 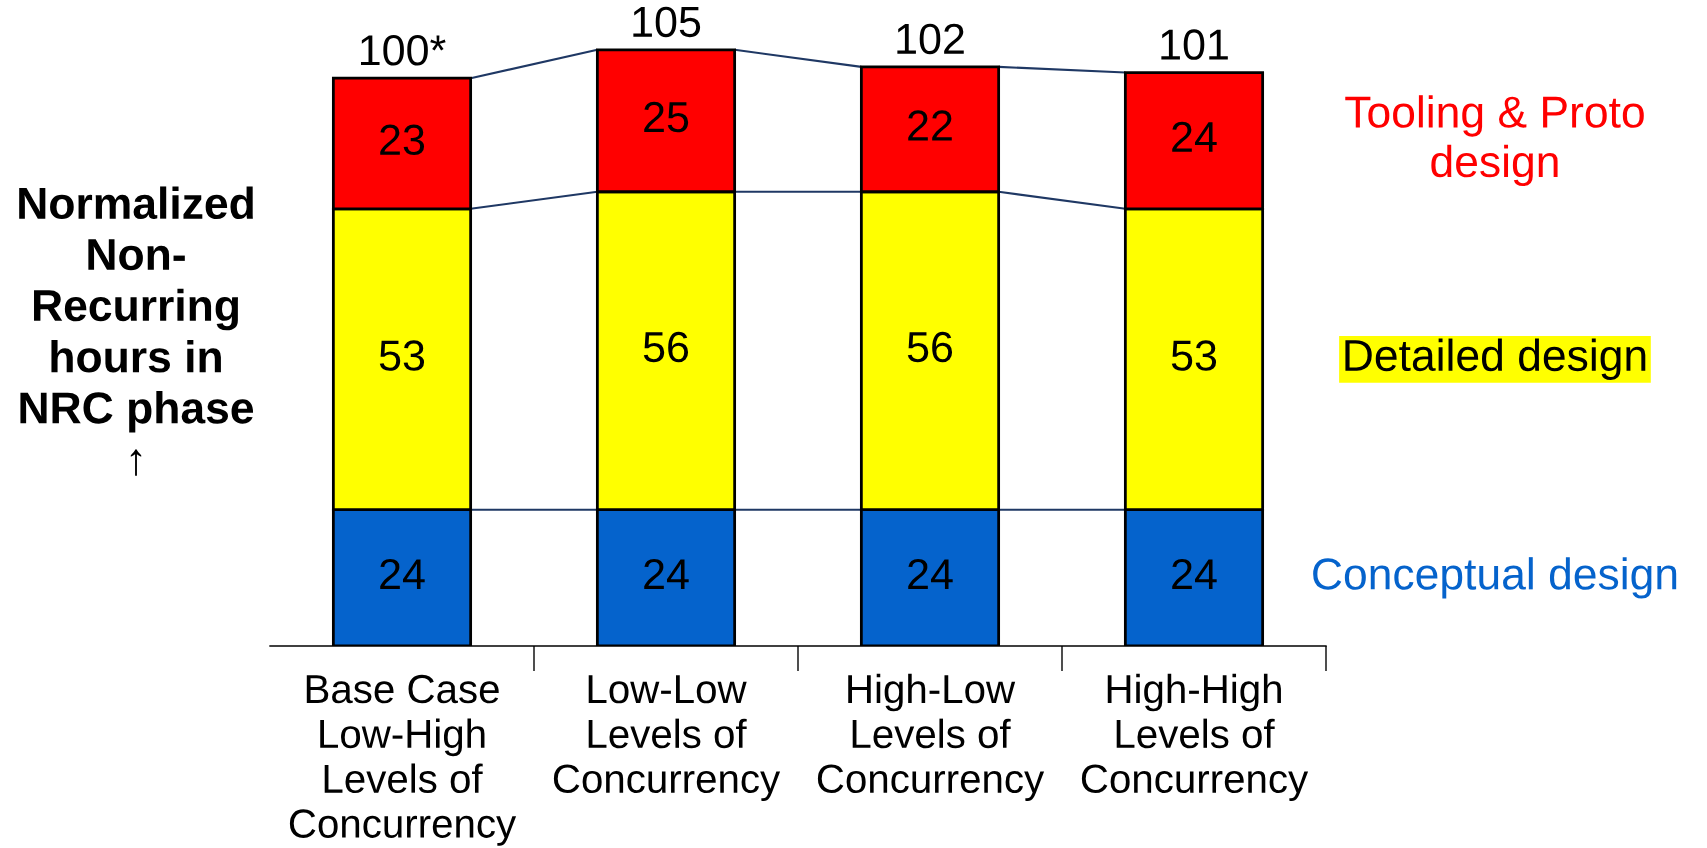 I want to click on x-tick-label: High-High Levels of Concurrency, so click(x=1195, y=737).